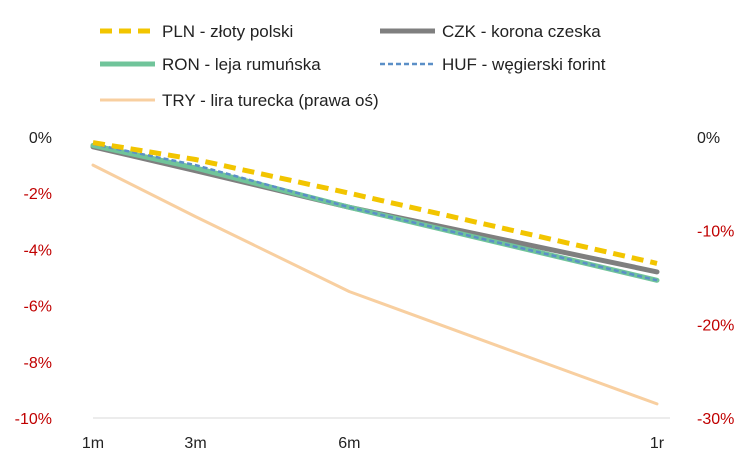 This screenshot has width=750, height=465. What do you see at coordinates (38, 250) in the screenshot?
I see `y-left-tick-label: -4%` at bounding box center [38, 250].